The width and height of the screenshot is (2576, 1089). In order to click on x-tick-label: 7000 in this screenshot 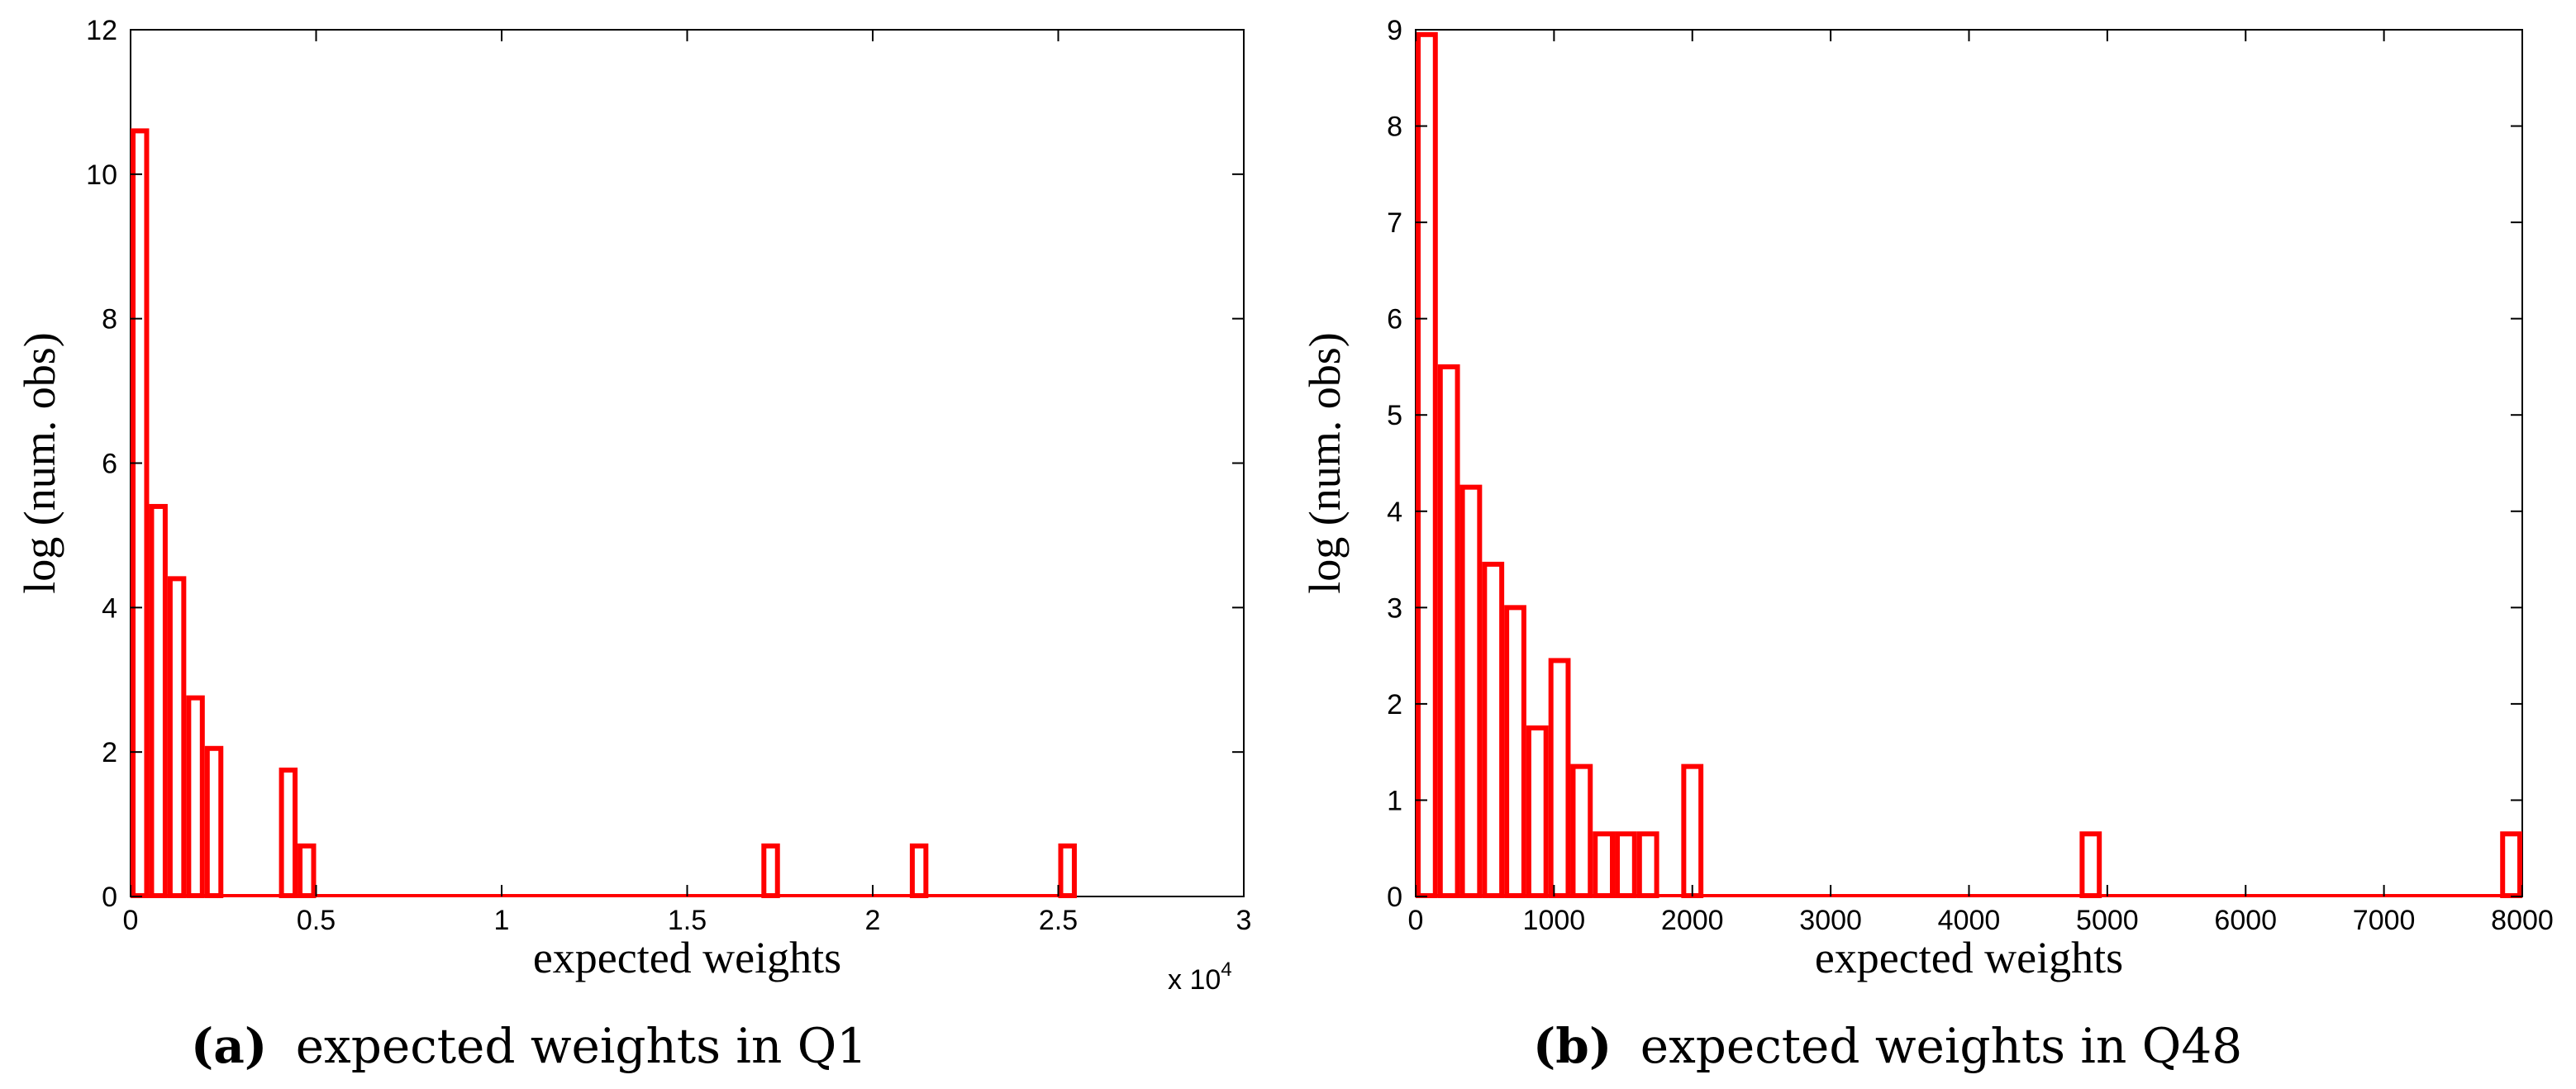, I will do `click(2385, 920)`.